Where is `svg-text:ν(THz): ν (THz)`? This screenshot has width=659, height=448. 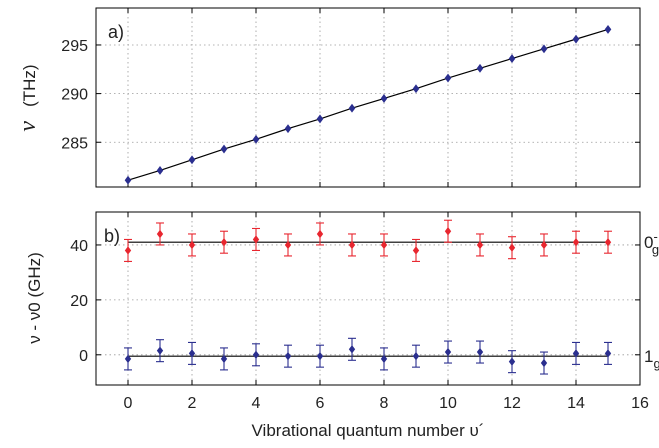 svg-text:ν(THz): ν (THz) is located at coordinates (28, 97).